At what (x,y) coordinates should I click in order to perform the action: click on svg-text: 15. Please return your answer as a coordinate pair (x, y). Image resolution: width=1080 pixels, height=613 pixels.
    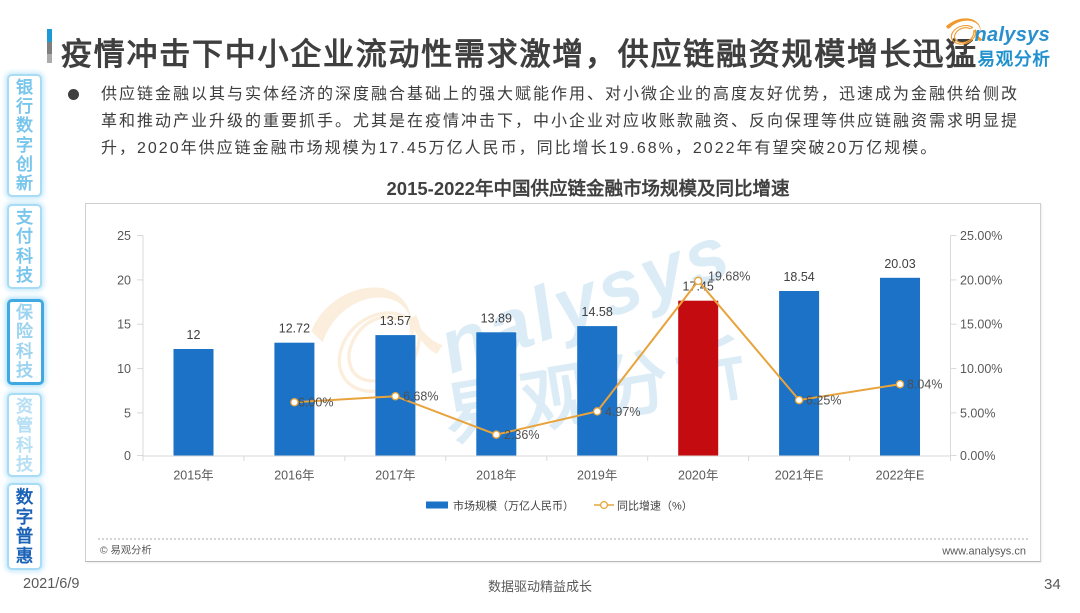
    Looking at the image, I should click on (124, 325).